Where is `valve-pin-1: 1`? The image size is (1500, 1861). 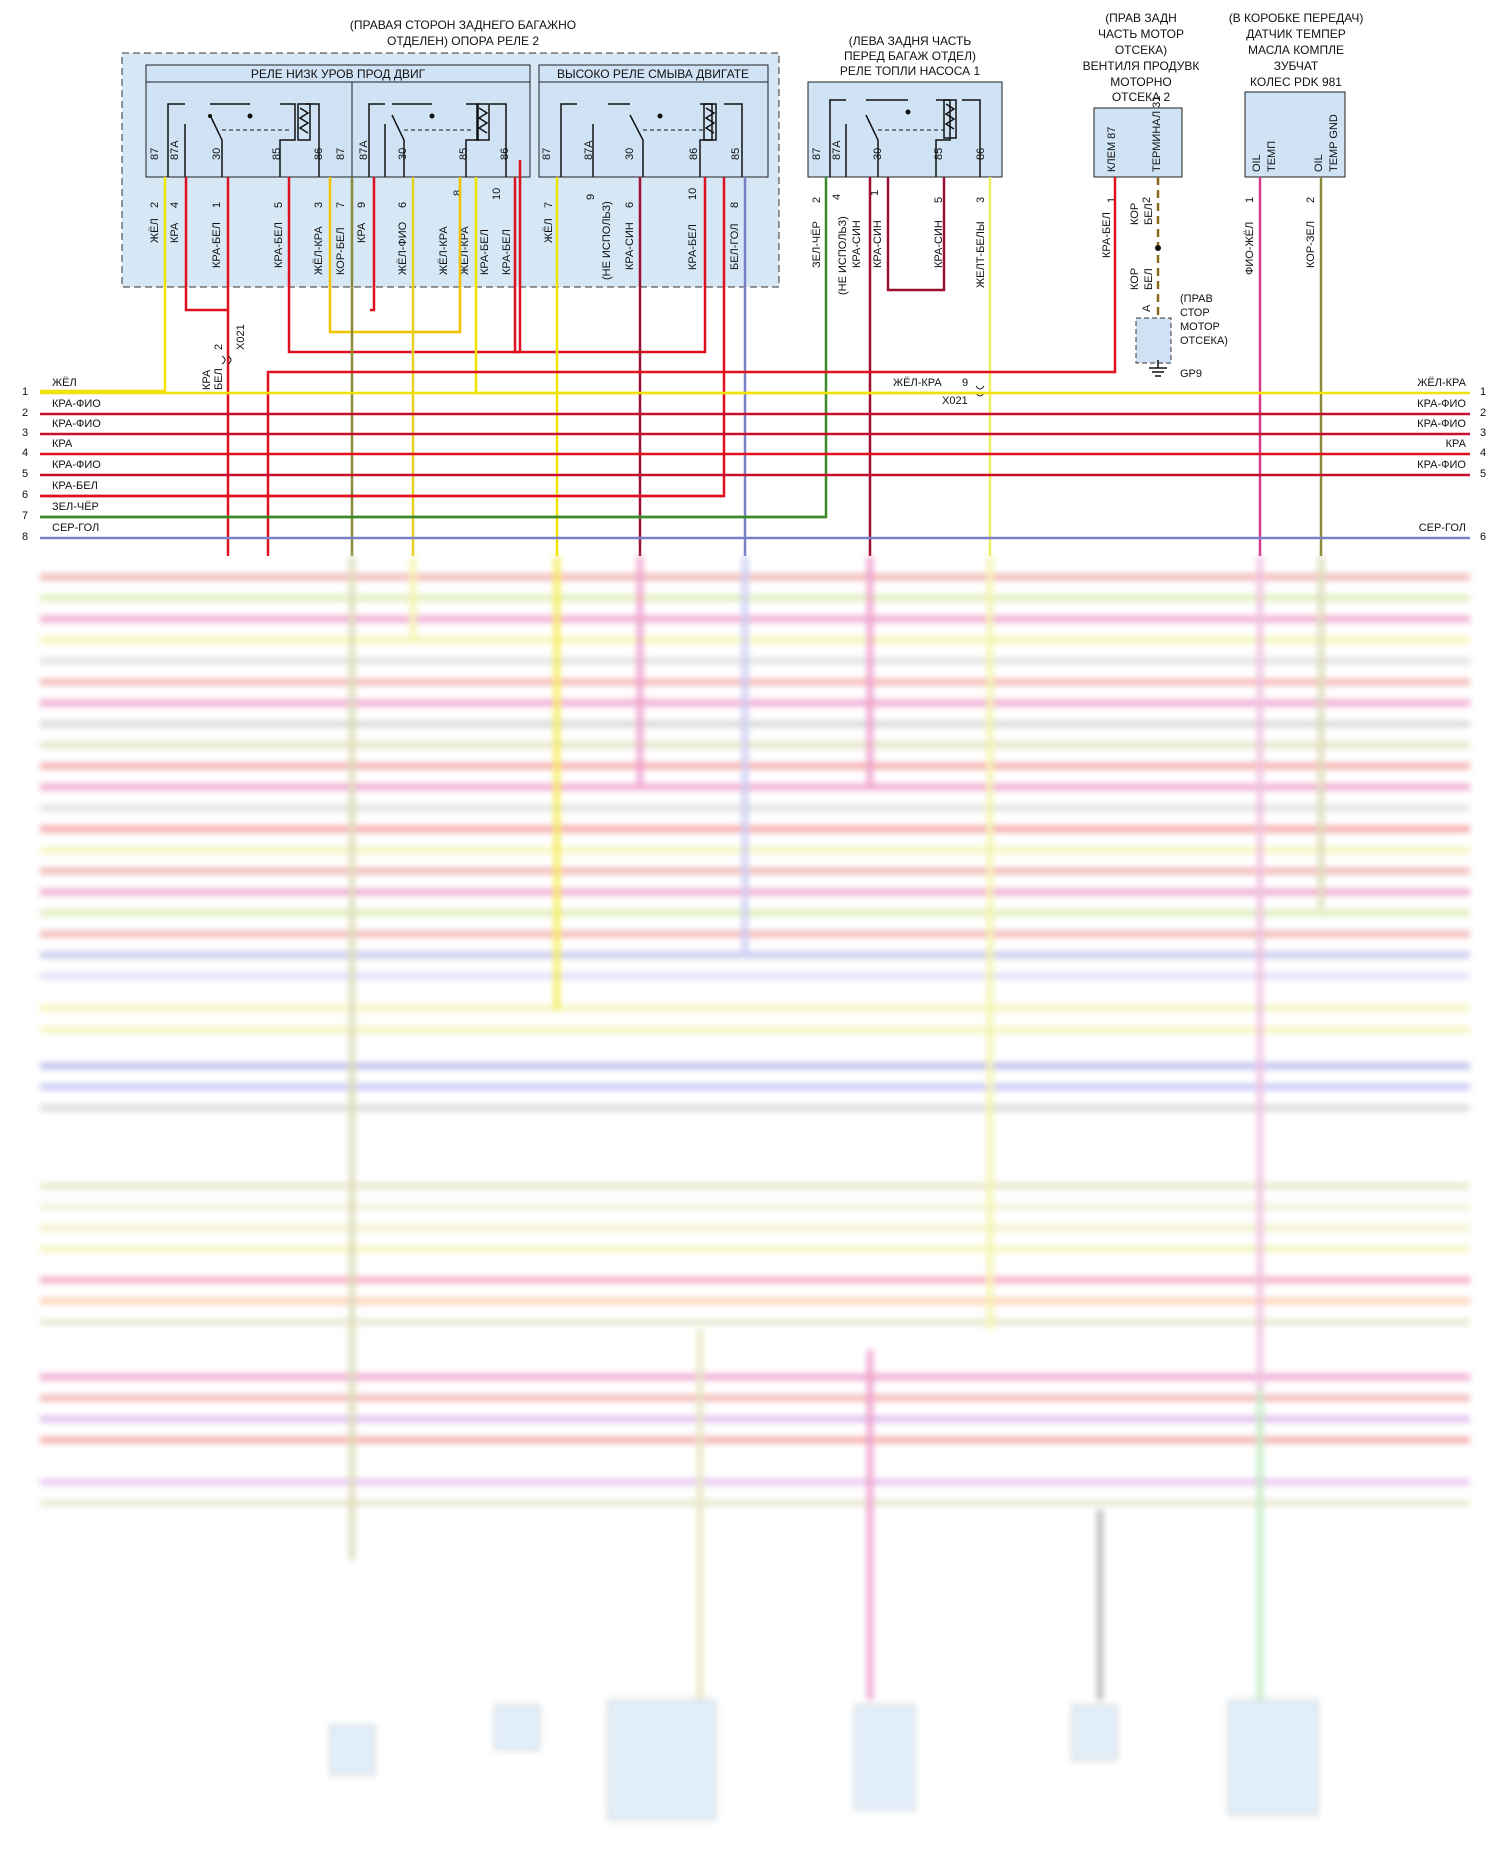
valve-pin-1: 1 is located at coordinates (1112, 200).